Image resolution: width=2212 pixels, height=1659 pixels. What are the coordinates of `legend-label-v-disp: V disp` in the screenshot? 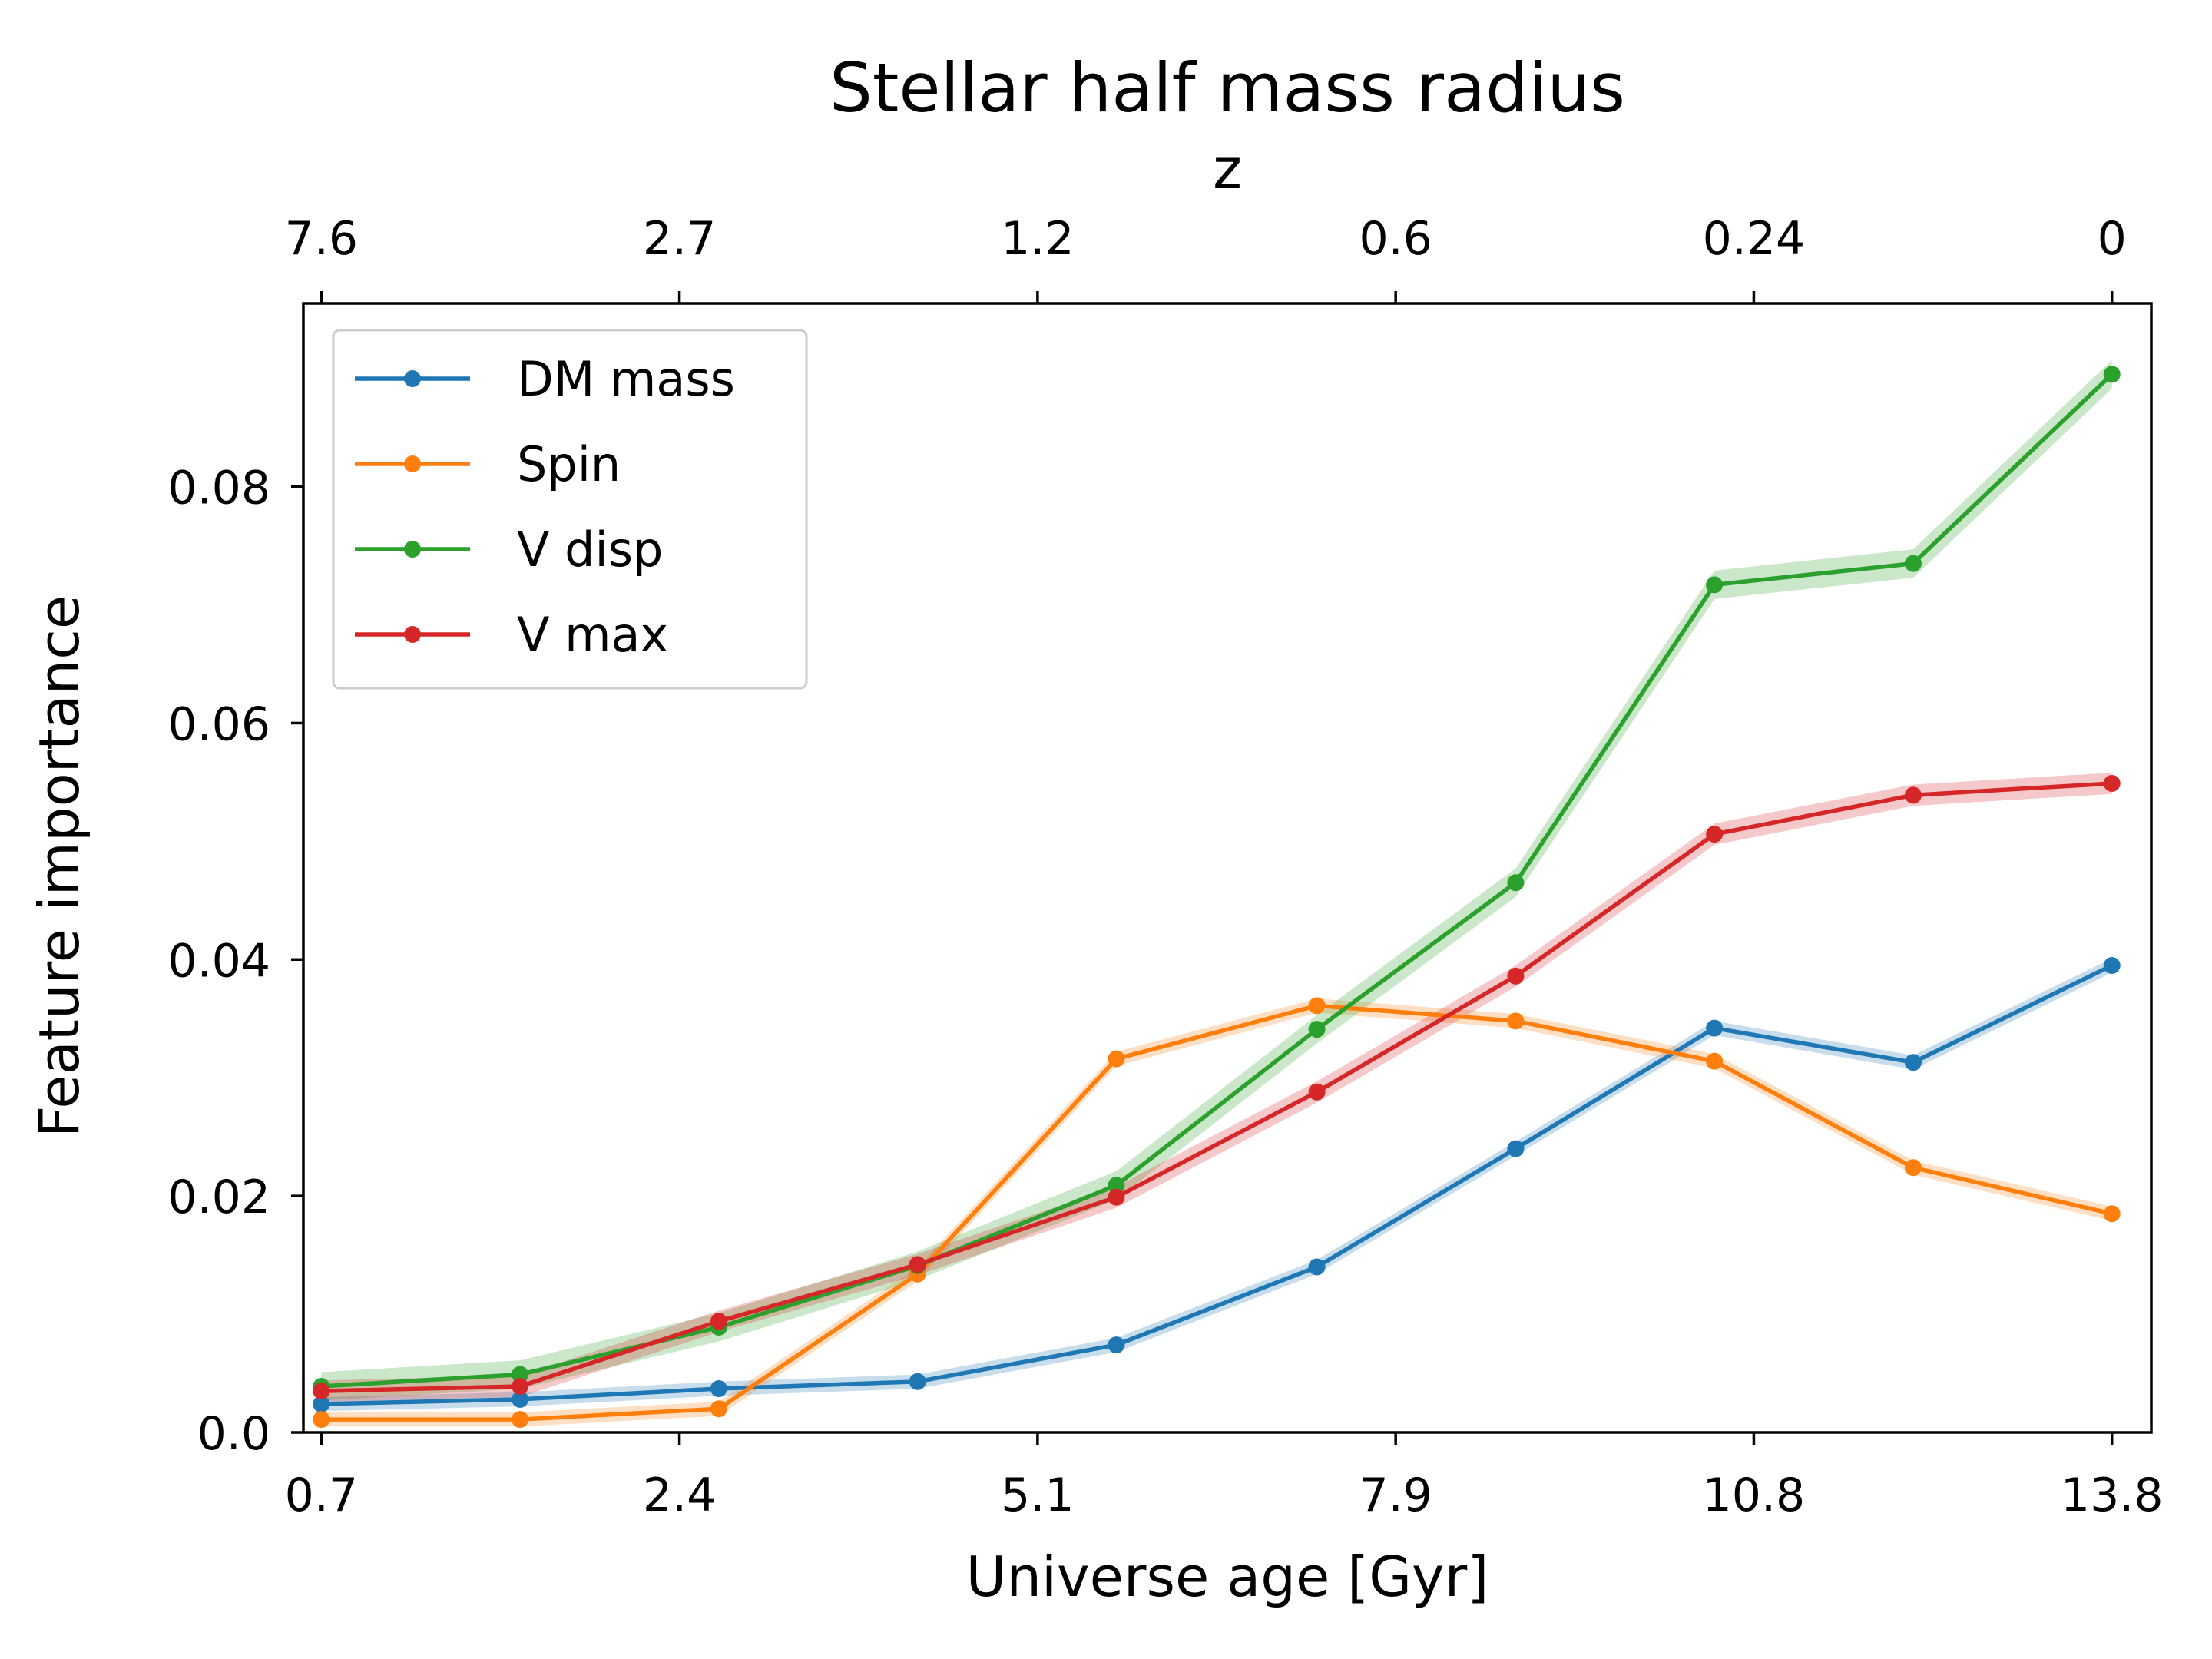 It's located at (590, 550).